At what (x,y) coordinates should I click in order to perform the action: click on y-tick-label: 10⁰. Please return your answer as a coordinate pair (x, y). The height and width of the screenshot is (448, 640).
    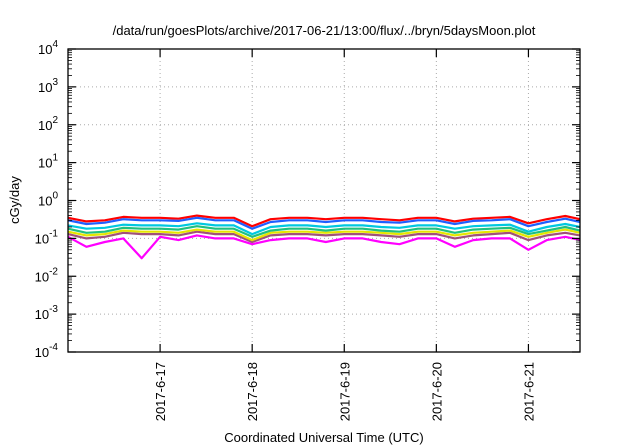
    Looking at the image, I should click on (48, 200).